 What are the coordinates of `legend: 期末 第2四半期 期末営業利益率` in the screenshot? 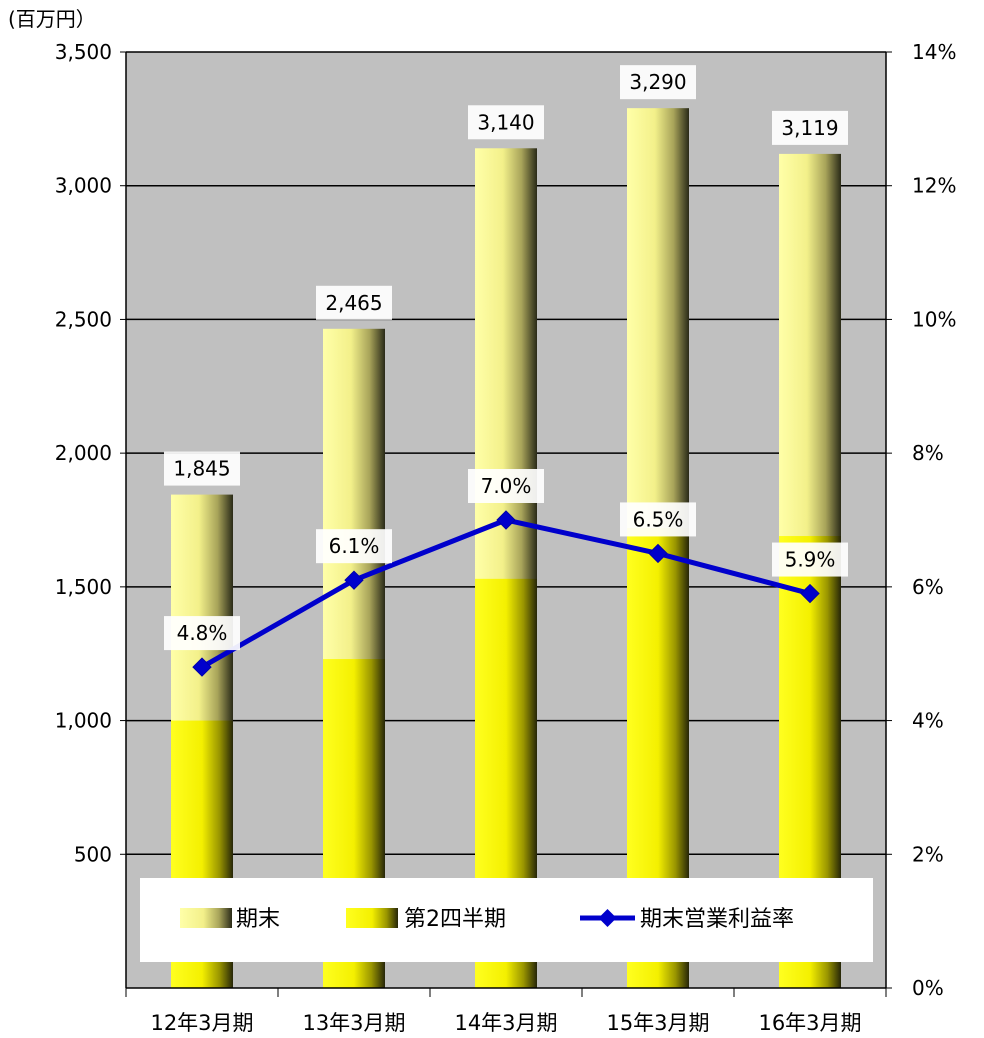 It's located at (506, 920).